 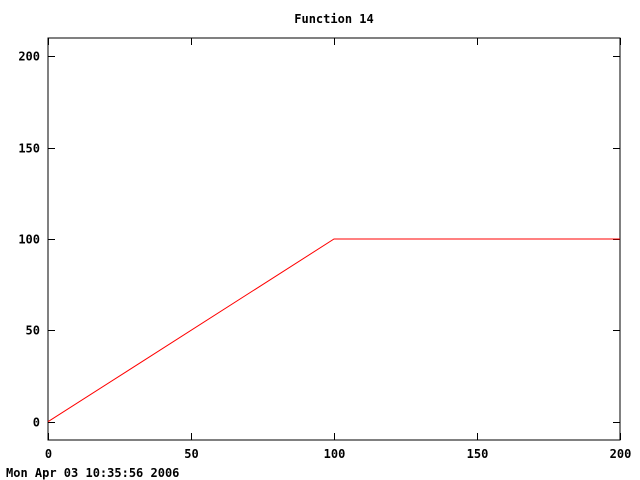 What do you see at coordinates (33, 331) in the screenshot?
I see `y-tick-label: 50` at bounding box center [33, 331].